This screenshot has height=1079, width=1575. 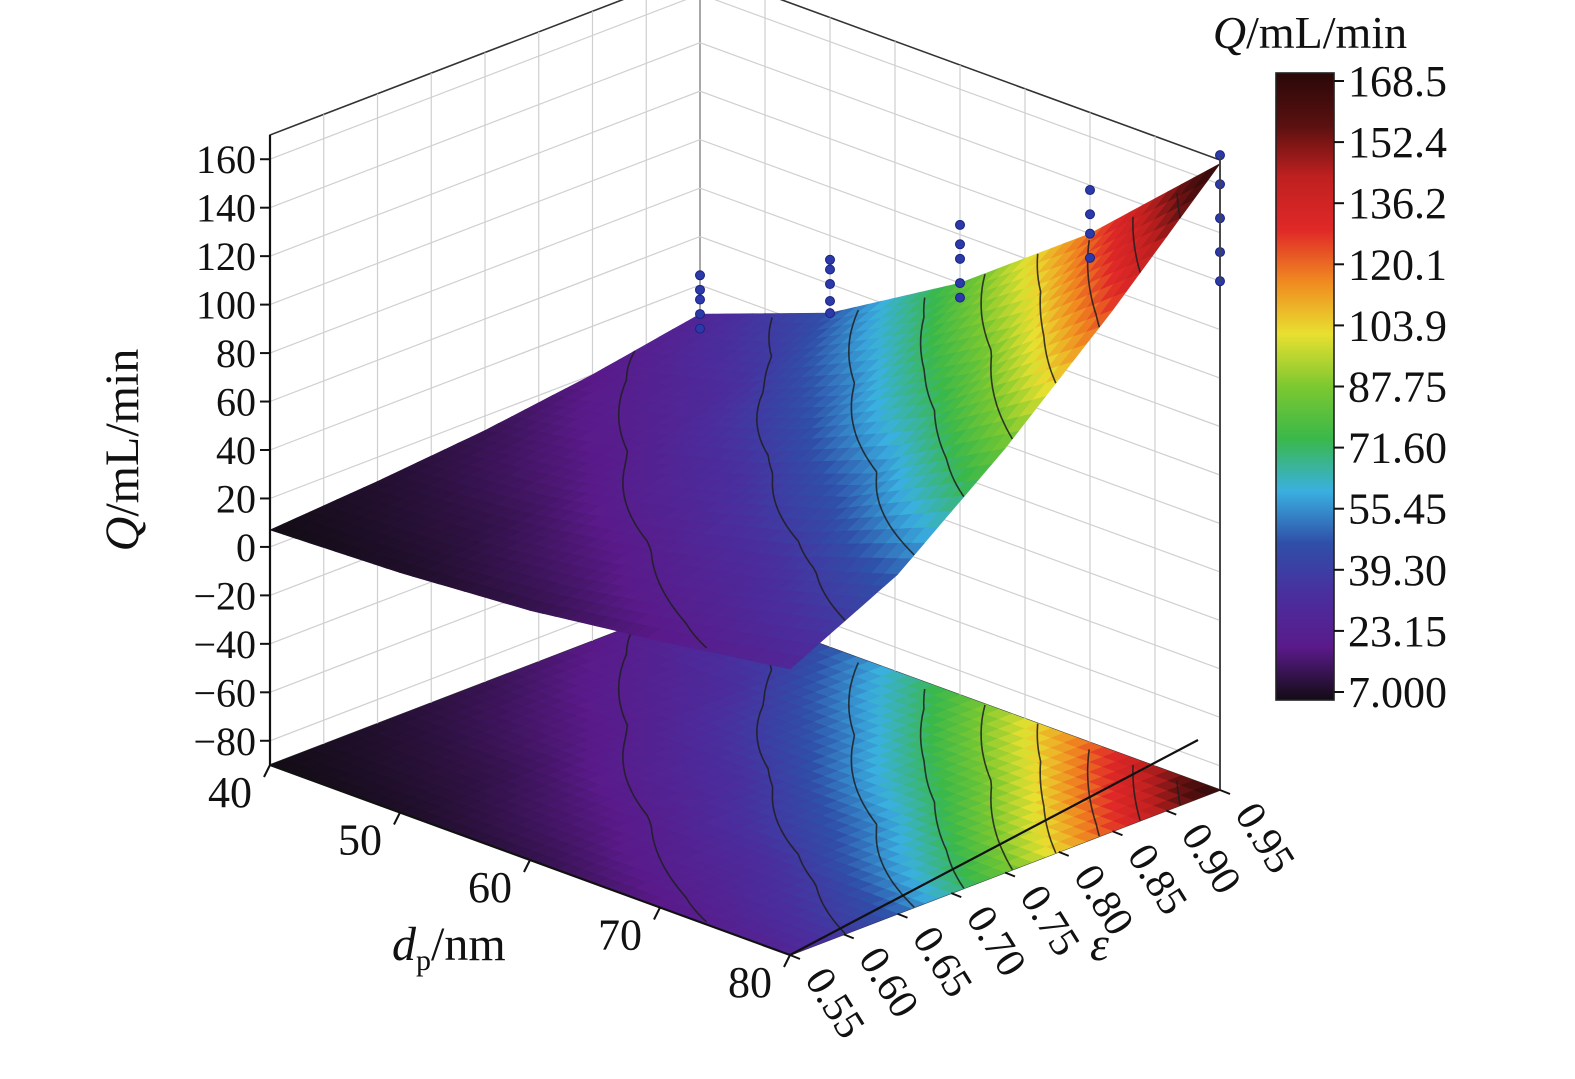 What do you see at coordinates (1397, 448) in the screenshot?
I see `colorbar-label: 71.60` at bounding box center [1397, 448].